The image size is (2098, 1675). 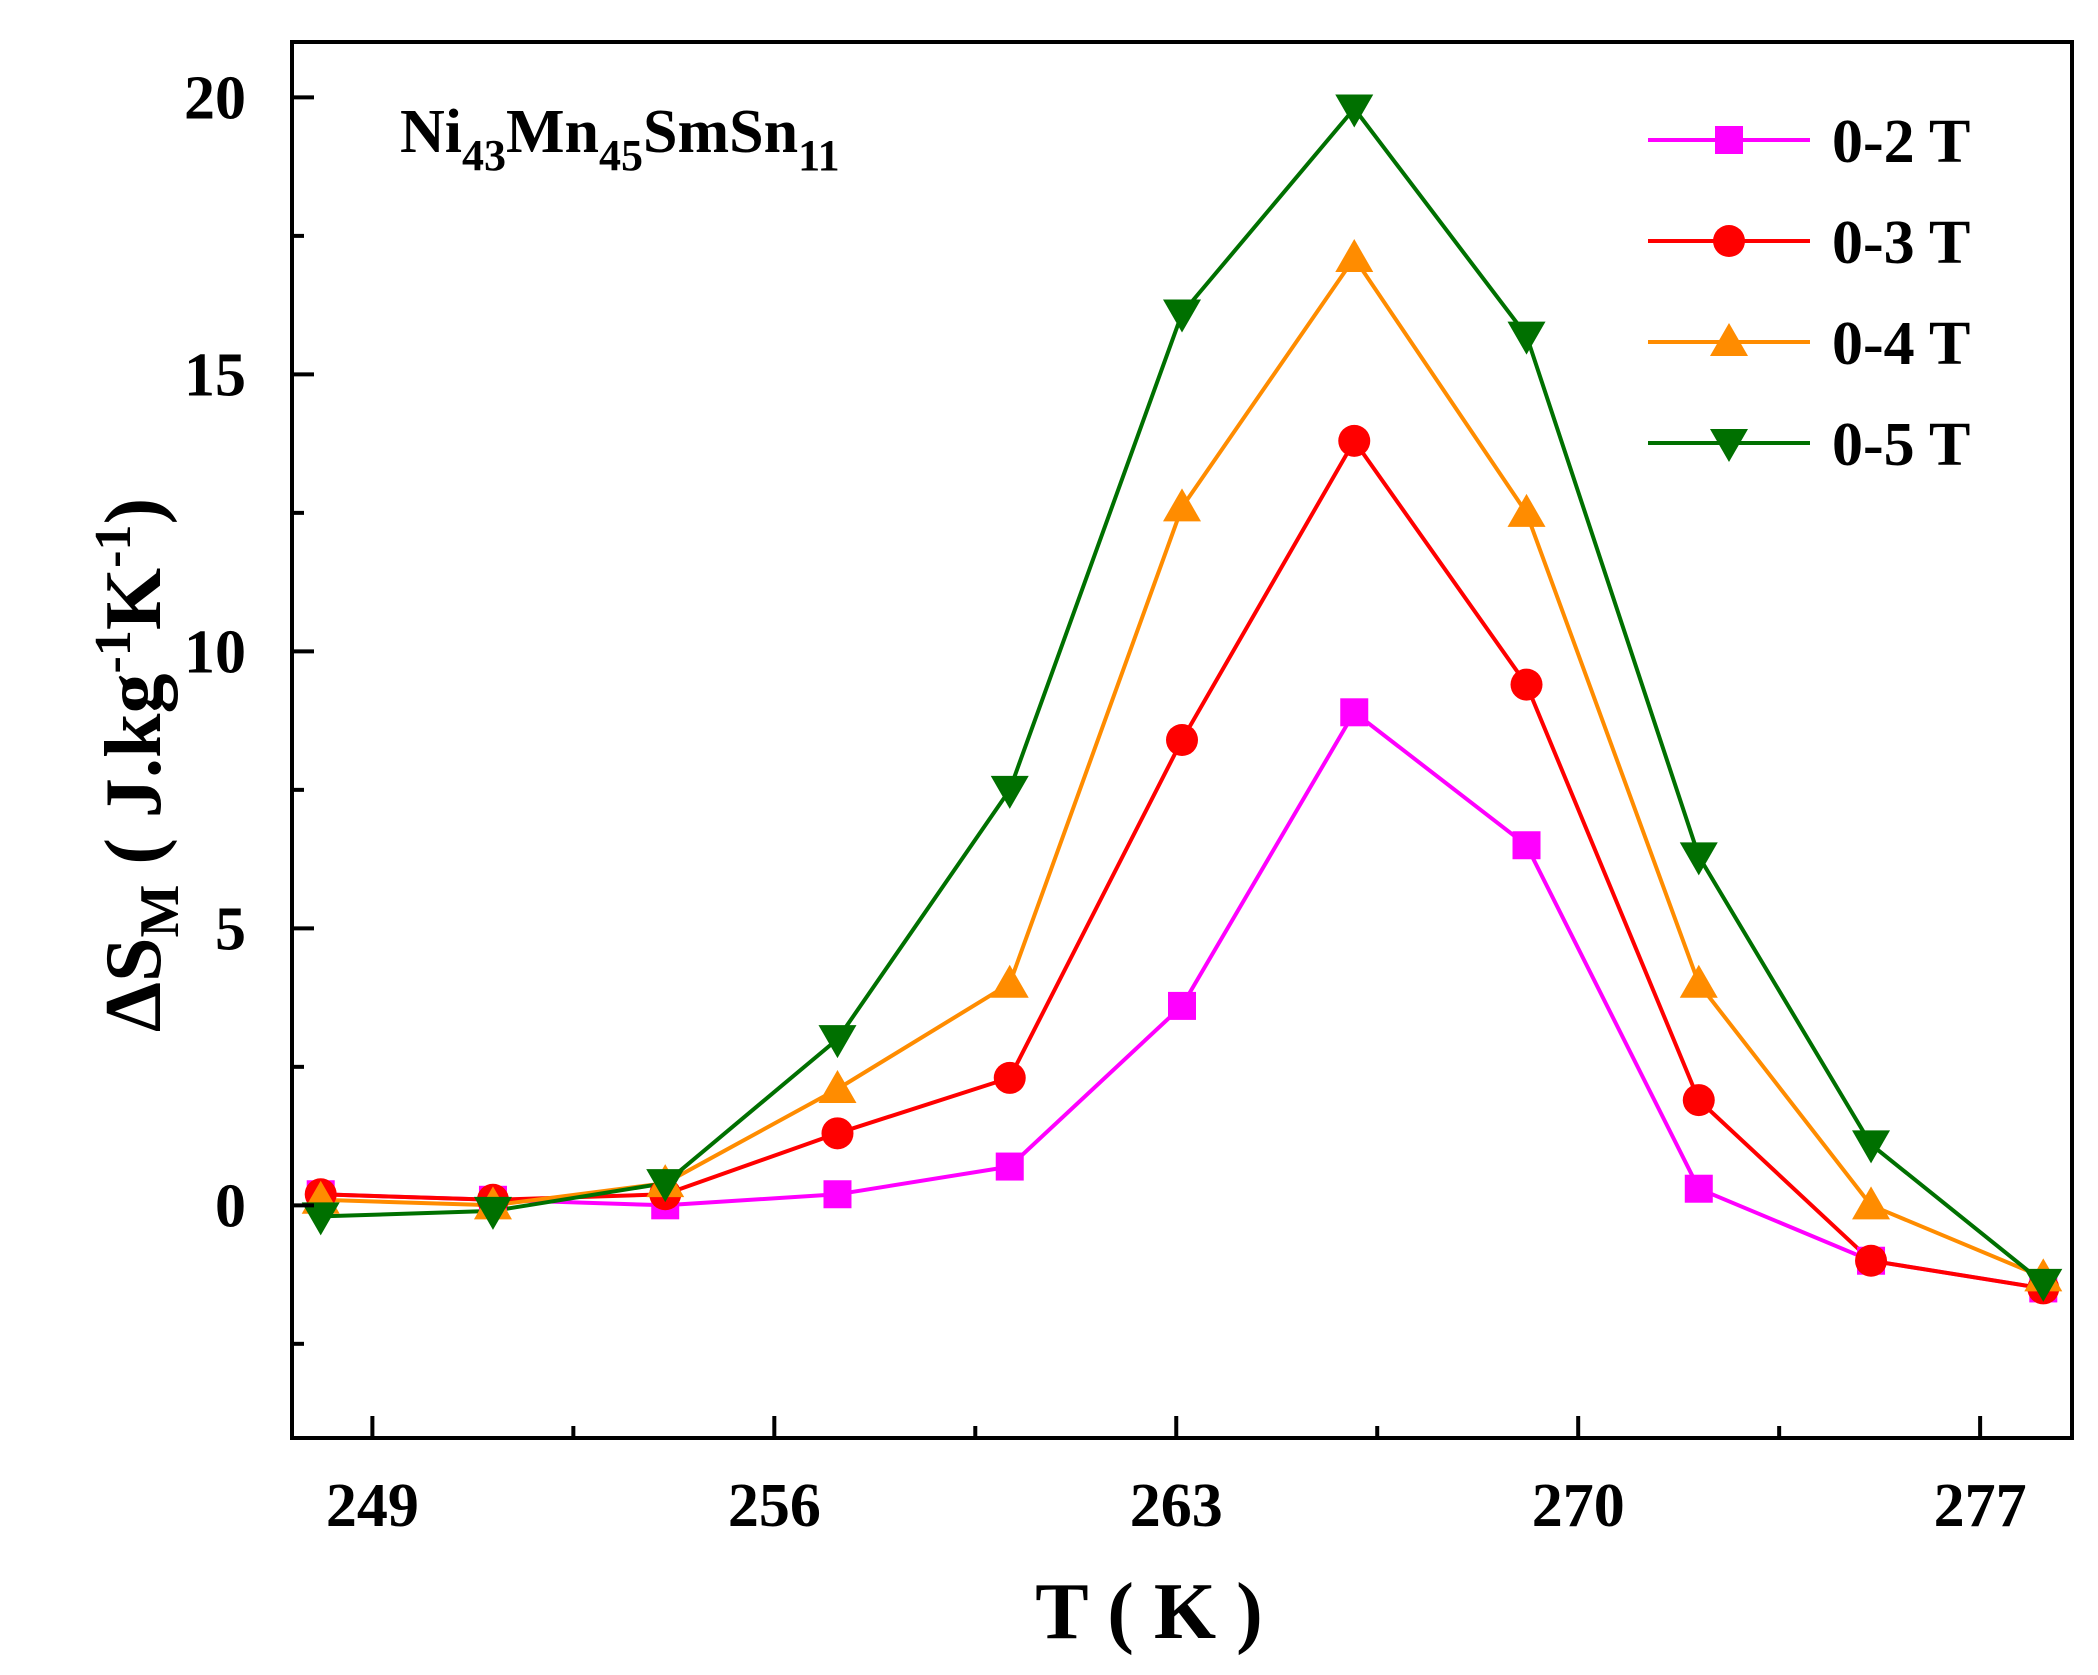 What do you see at coordinates (1901, 445) in the screenshot?
I see `legend-label-3: 0-5 T` at bounding box center [1901, 445].